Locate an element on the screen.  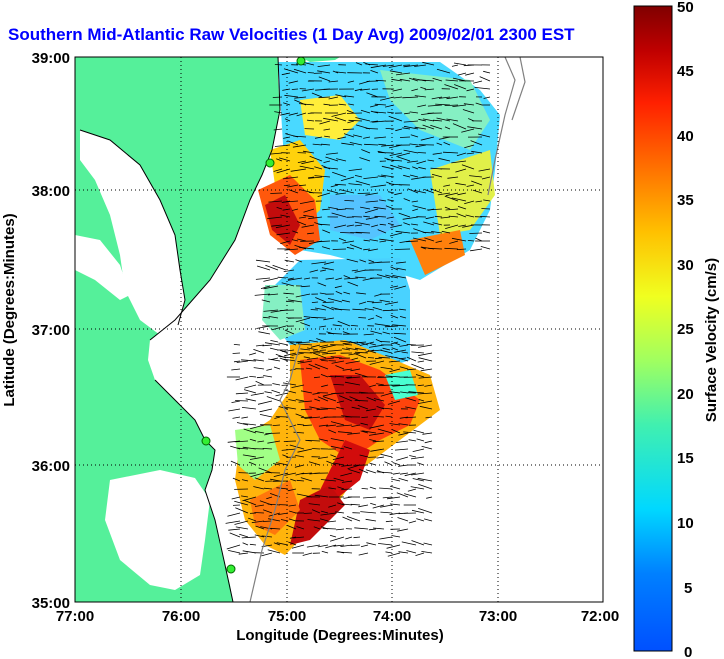
y-axis-label: Latitude (Degrees:Minutes) is located at coordinates (9, 309).